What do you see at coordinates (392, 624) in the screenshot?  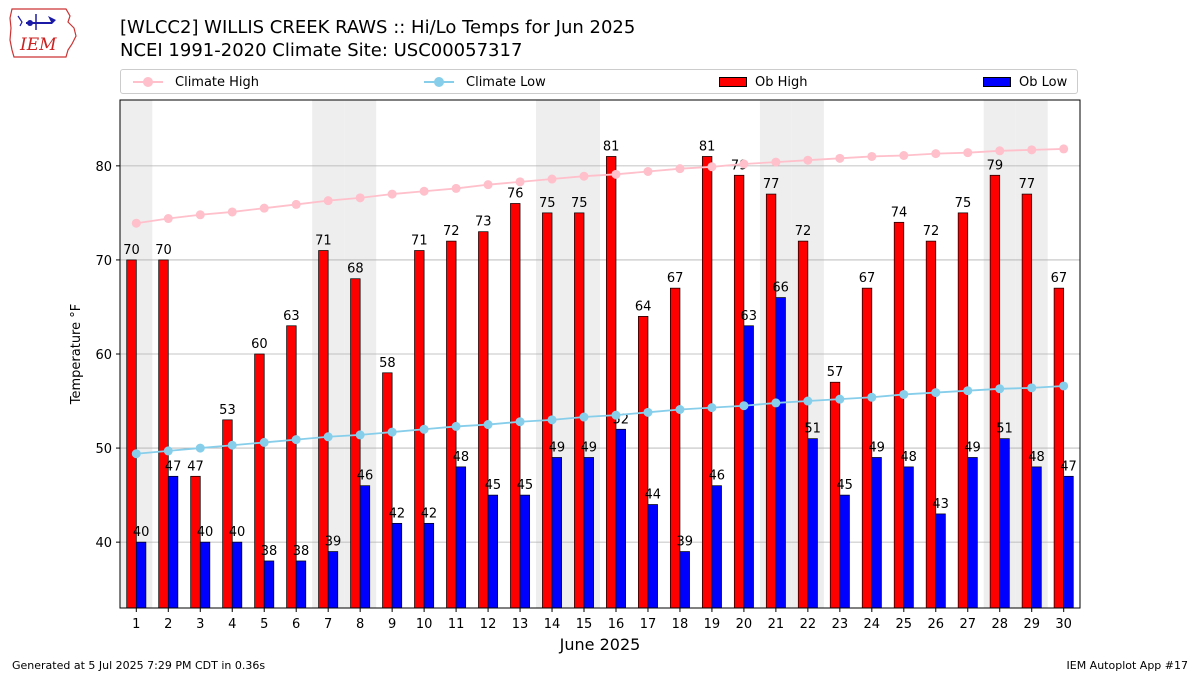 I see `tick-label-x-9: 9` at bounding box center [392, 624].